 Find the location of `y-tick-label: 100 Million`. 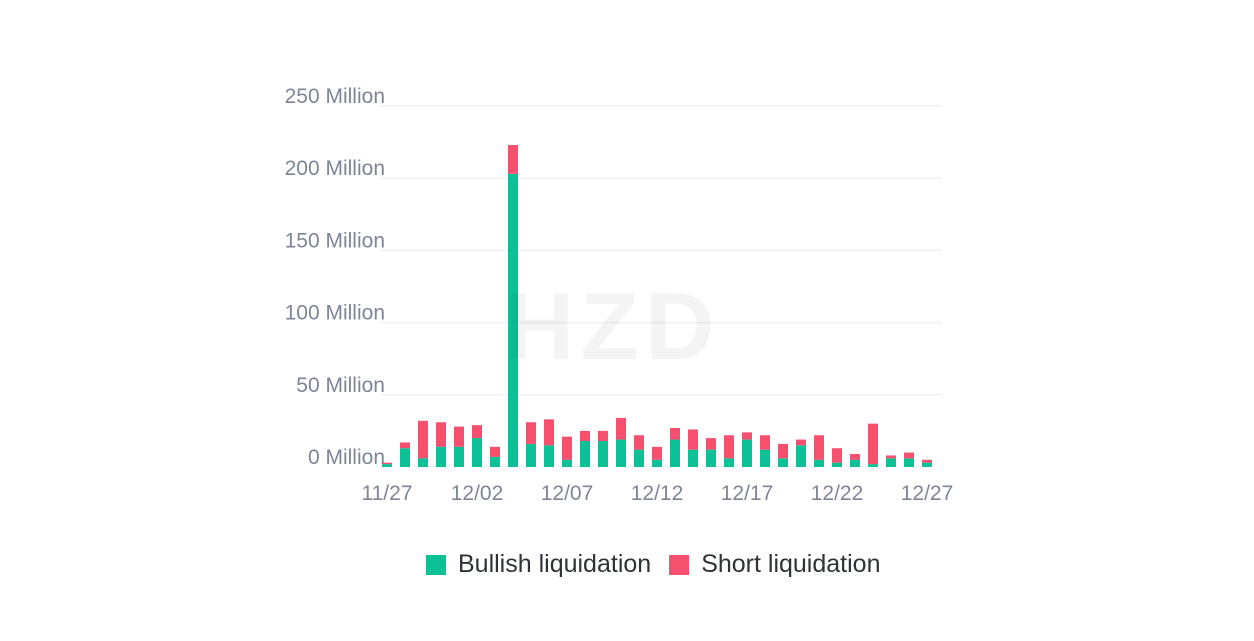

y-tick-label: 100 Million is located at coordinates (335, 313).